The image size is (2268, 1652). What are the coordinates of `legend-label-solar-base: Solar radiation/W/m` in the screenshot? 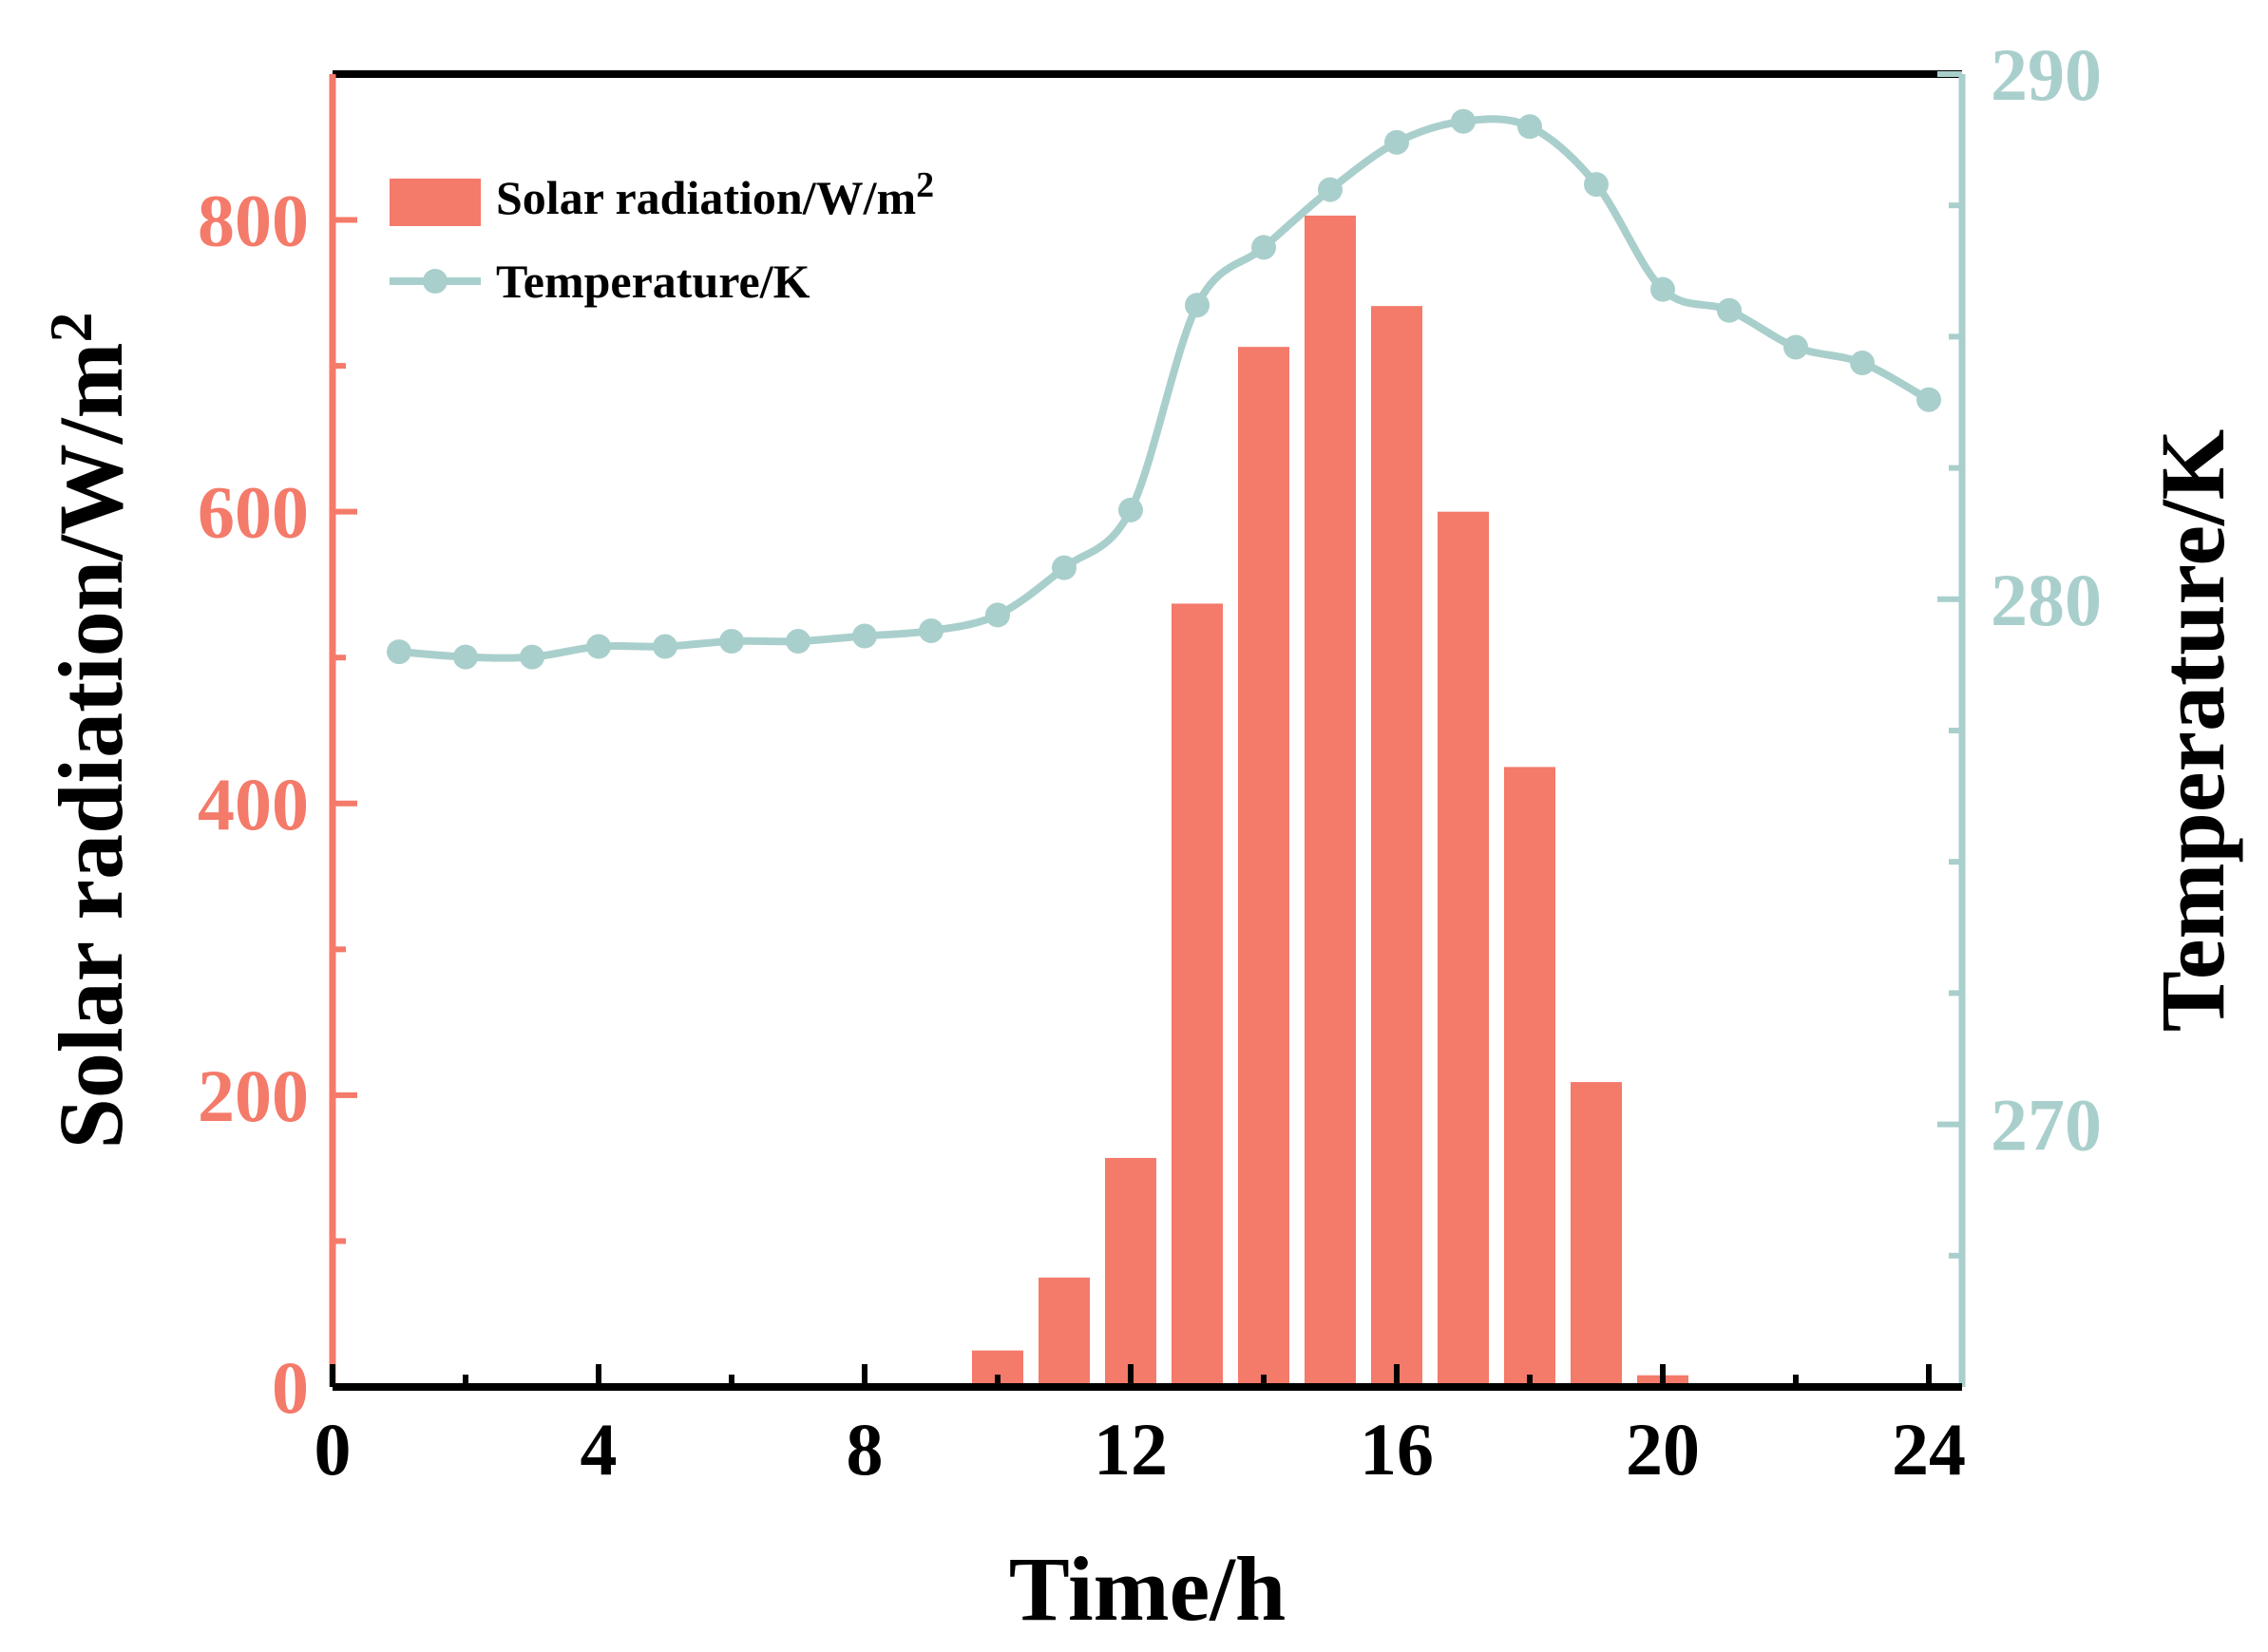 It's located at (706, 197).